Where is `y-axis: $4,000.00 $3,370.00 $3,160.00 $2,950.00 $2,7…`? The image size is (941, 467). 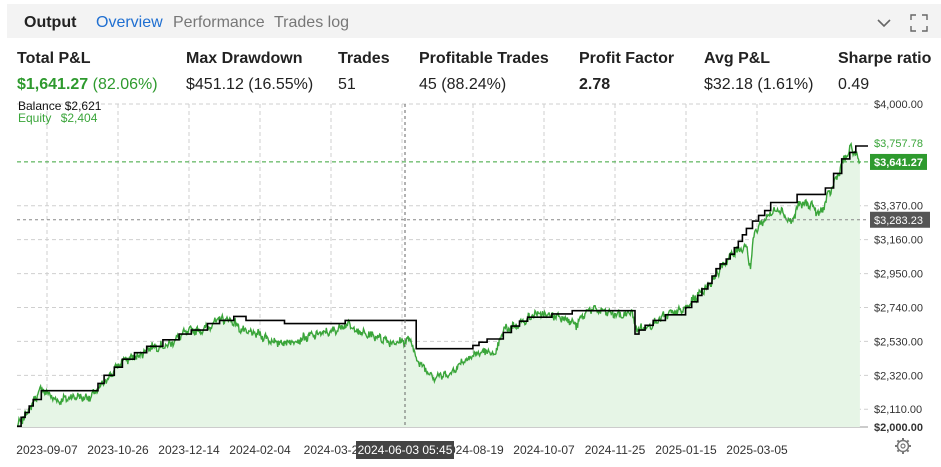
y-axis: $4,000.00 $3,370.00 $3,160.00 $2,950.00 $2,7… is located at coordinates (898, 266).